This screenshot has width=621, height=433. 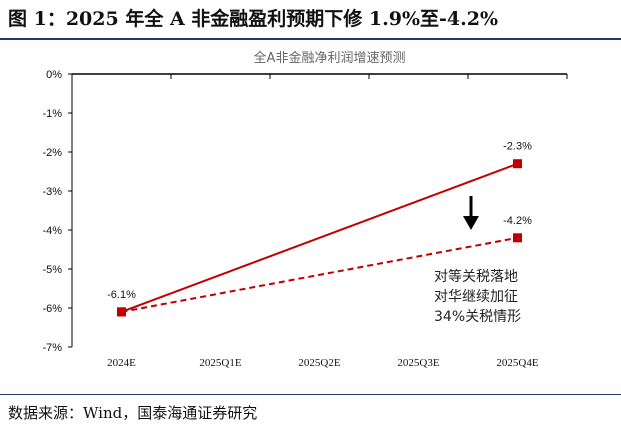 I want to click on y-tick-label: -4%, so click(x=52, y=231).